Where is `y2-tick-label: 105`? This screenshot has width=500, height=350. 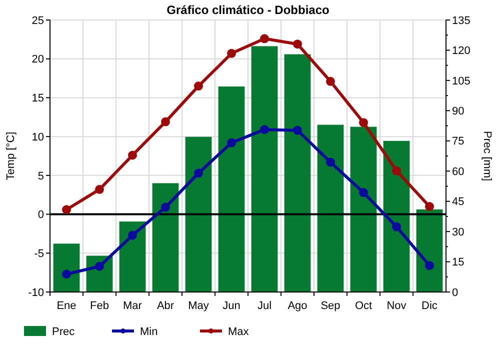 y2-tick-label: 105 is located at coordinates (461, 81).